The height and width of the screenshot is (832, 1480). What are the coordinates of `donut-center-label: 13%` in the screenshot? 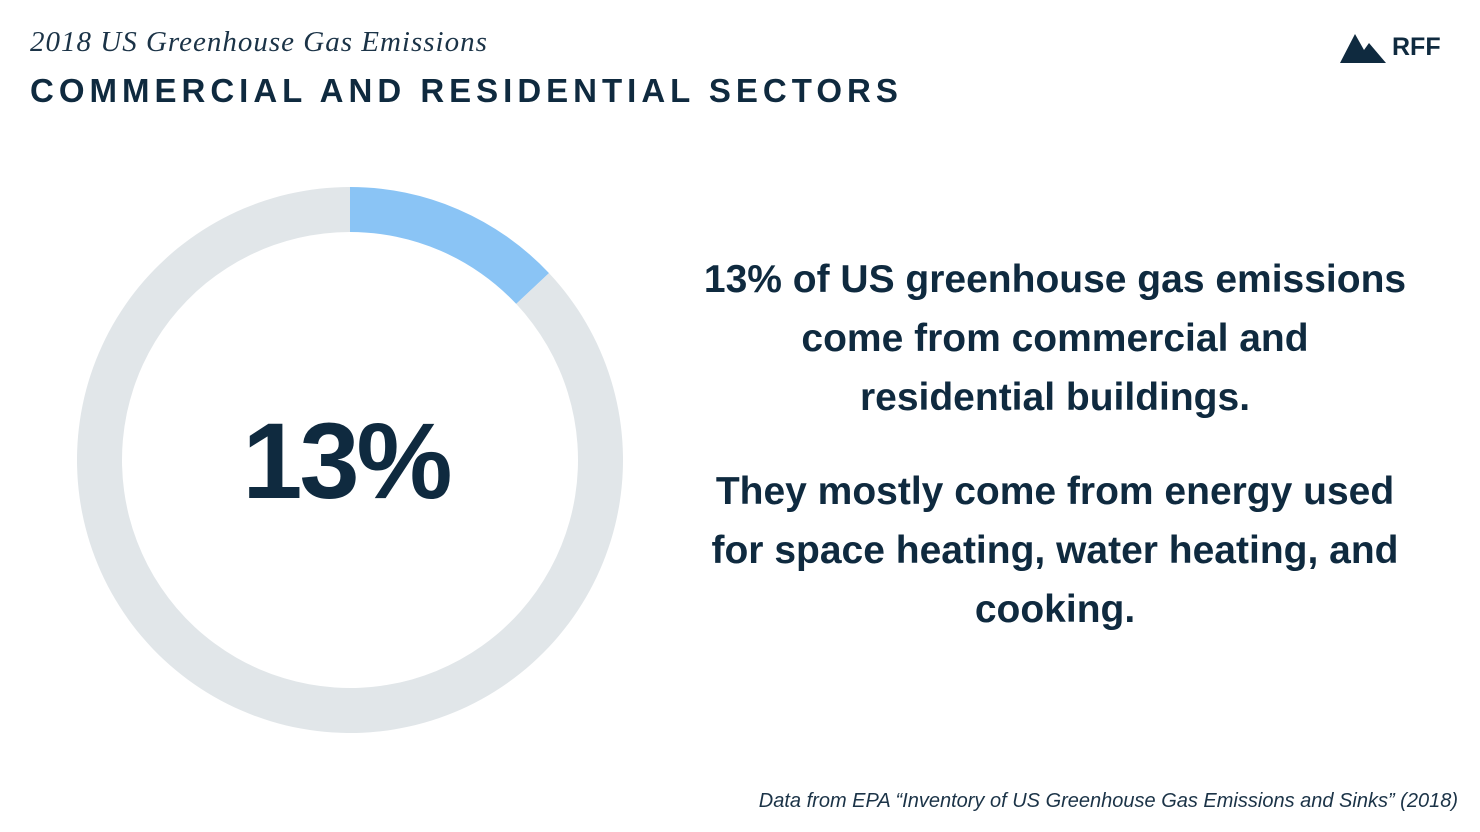 It's located at (347, 460).